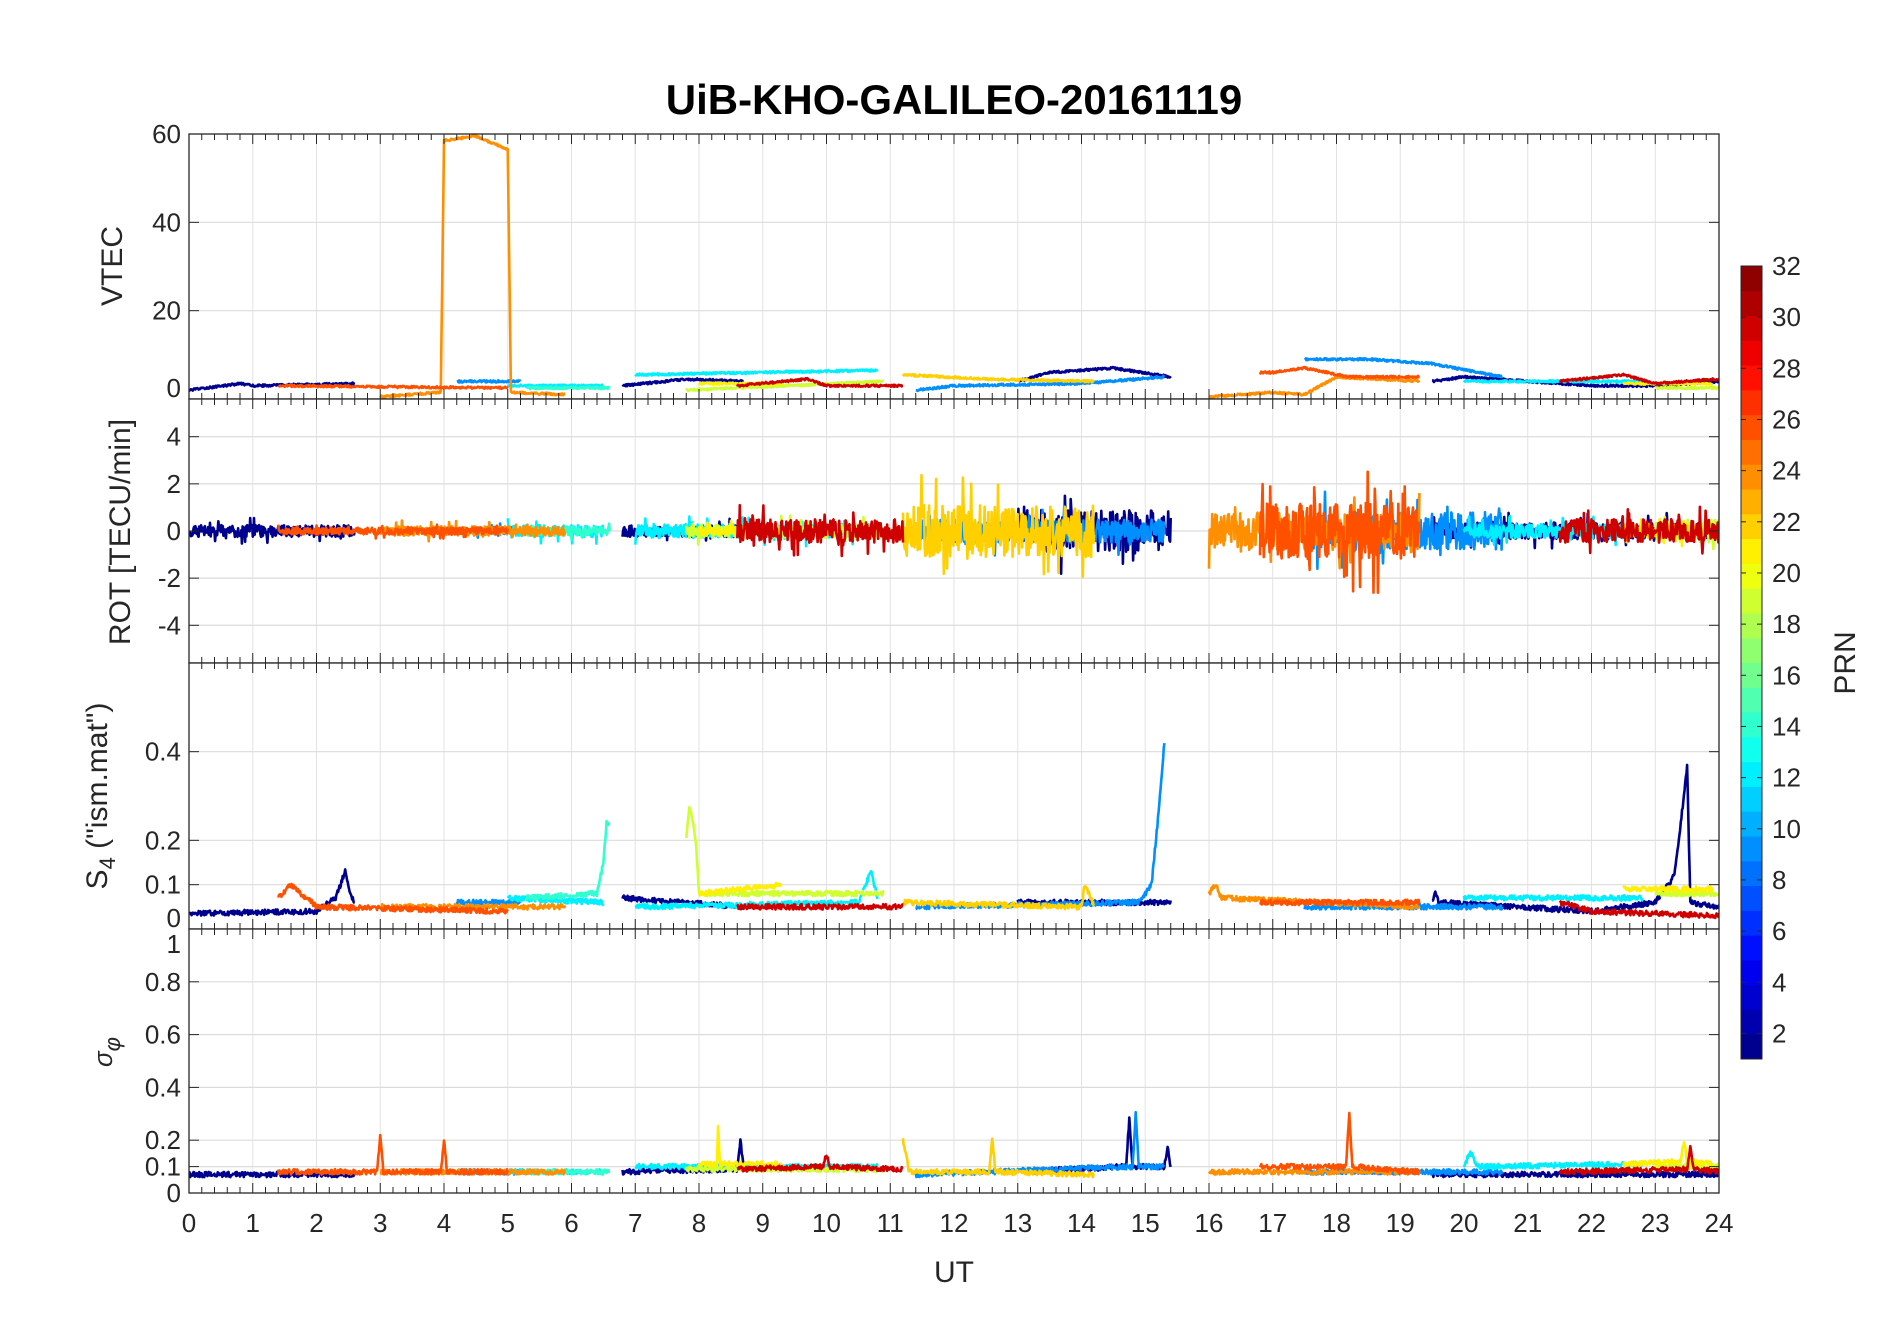  What do you see at coordinates (112, 266) in the screenshot?
I see `y-axis-label-vtec: VTEC` at bounding box center [112, 266].